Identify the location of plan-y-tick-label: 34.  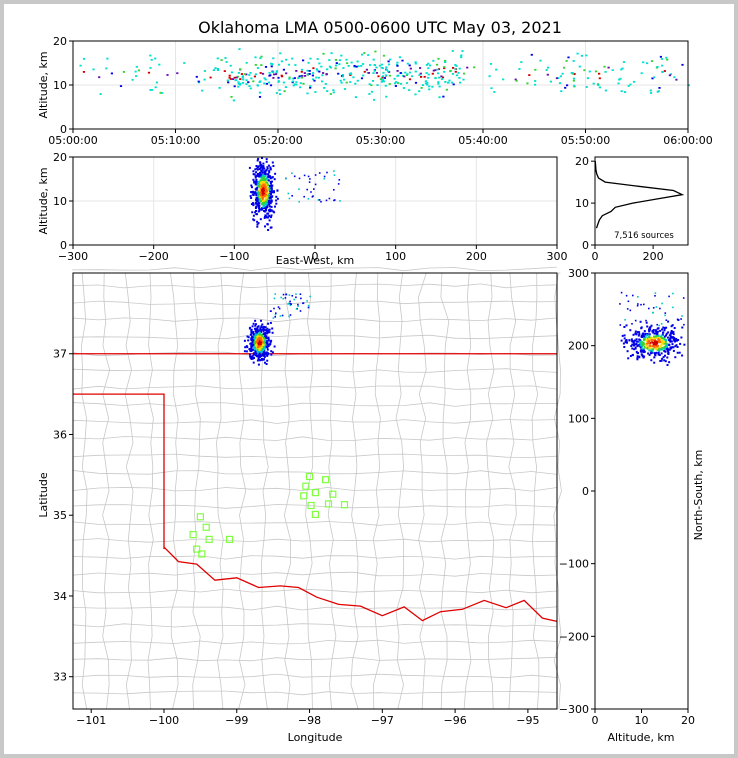
(60, 596).